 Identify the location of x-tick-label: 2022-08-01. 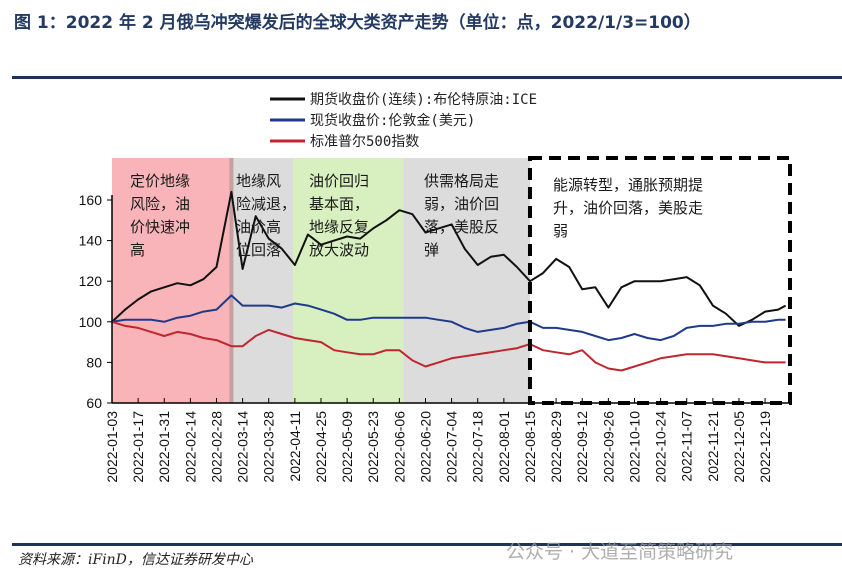
(504, 447).